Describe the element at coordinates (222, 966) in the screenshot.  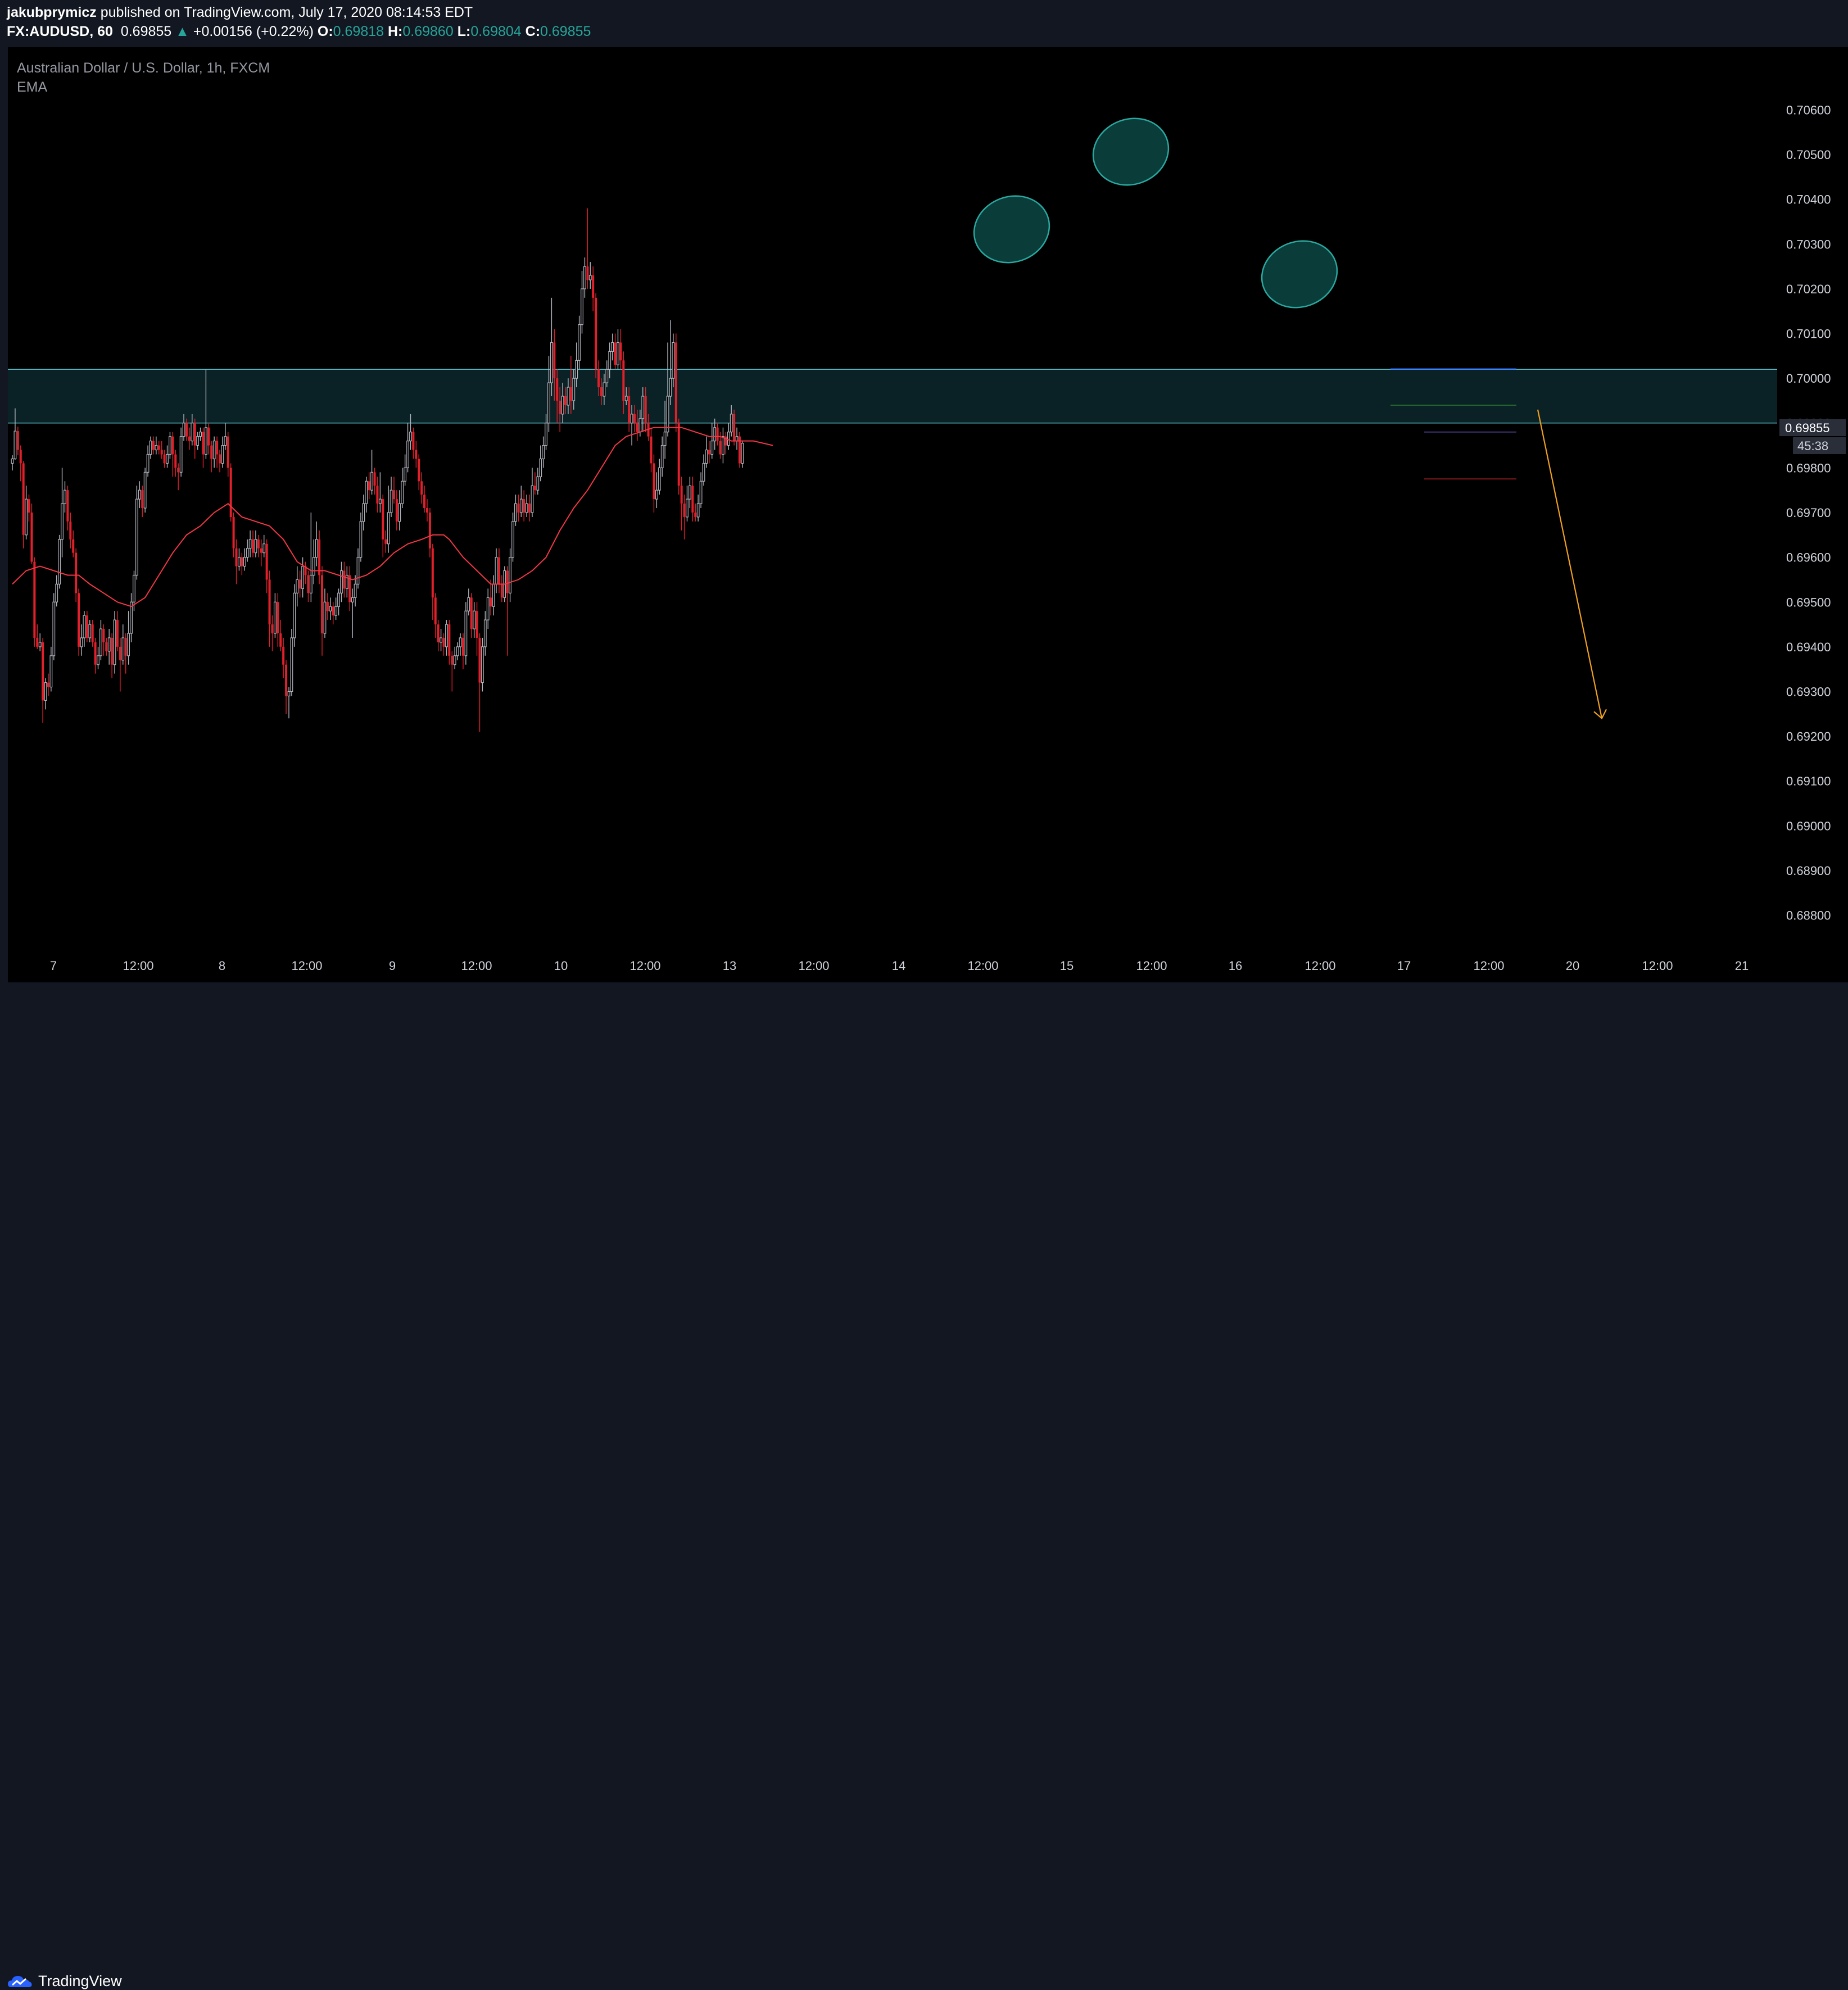
I see `x-tick-label: 8` at that location.